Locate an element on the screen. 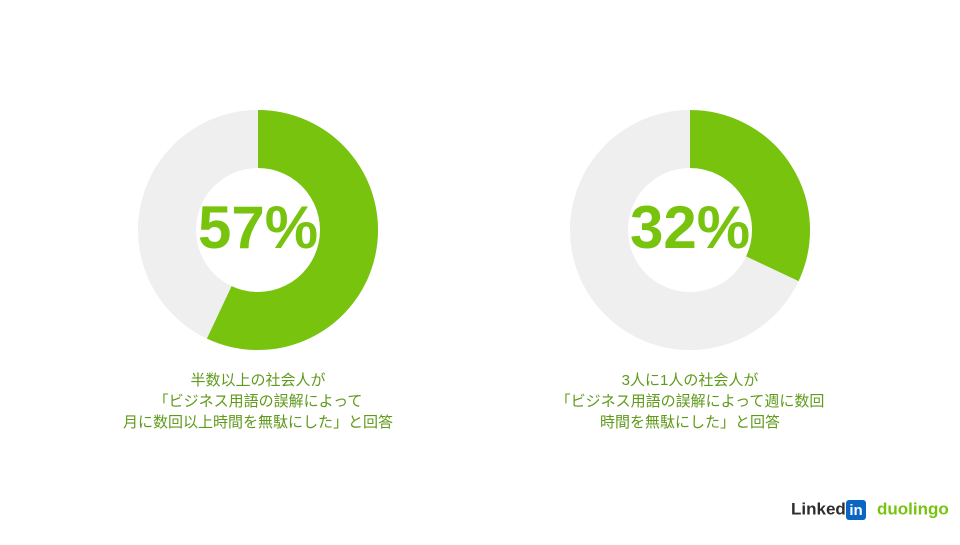  caption-line: 時間を無駄にした」と回答 is located at coordinates (690, 422).